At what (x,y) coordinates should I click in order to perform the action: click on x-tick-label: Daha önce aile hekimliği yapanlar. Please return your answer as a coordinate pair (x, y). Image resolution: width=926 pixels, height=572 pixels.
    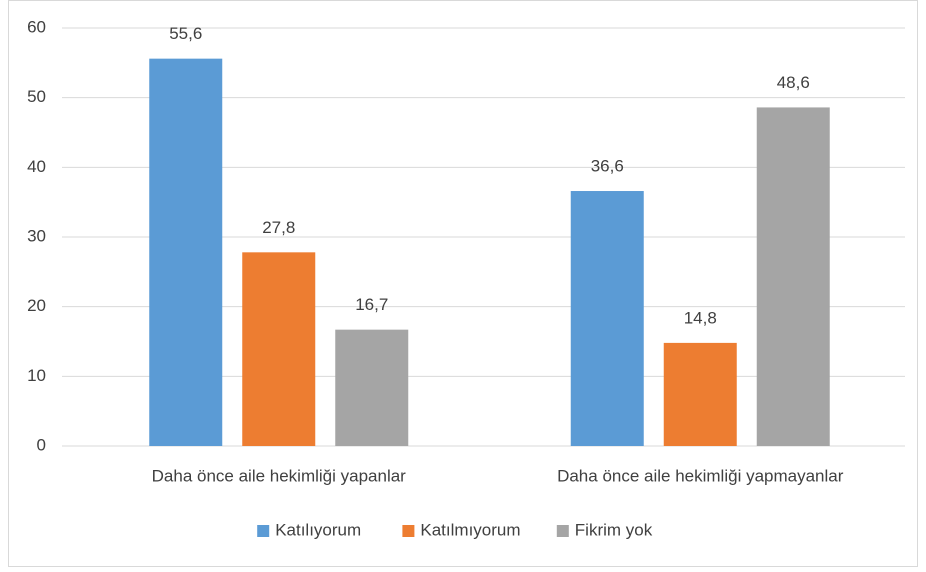
    Looking at the image, I should click on (279, 475).